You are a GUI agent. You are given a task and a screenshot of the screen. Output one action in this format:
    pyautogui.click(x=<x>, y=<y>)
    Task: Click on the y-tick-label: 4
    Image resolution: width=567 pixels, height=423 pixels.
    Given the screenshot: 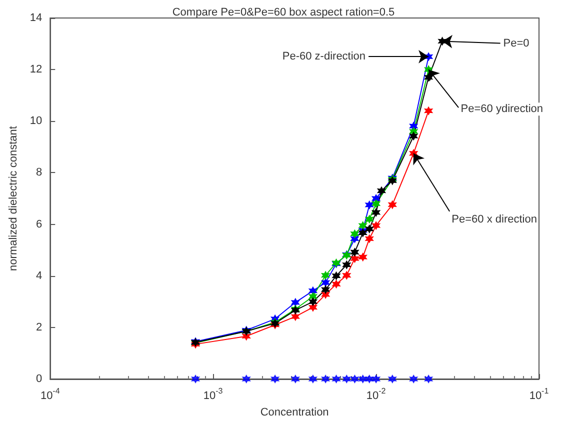 What is the action you would take?
    pyautogui.click(x=39, y=276)
    